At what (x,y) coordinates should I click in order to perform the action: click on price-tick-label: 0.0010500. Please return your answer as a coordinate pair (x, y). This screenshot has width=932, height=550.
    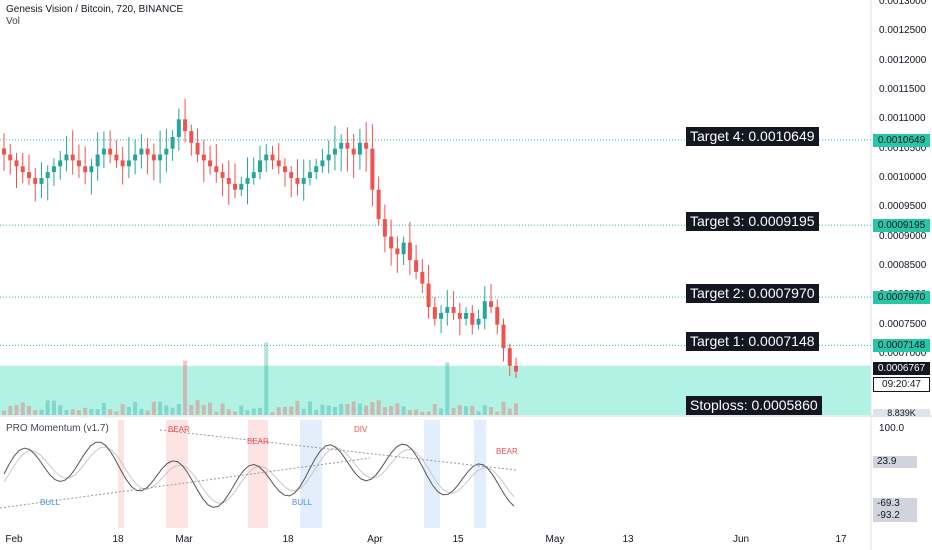
    Looking at the image, I should click on (903, 148).